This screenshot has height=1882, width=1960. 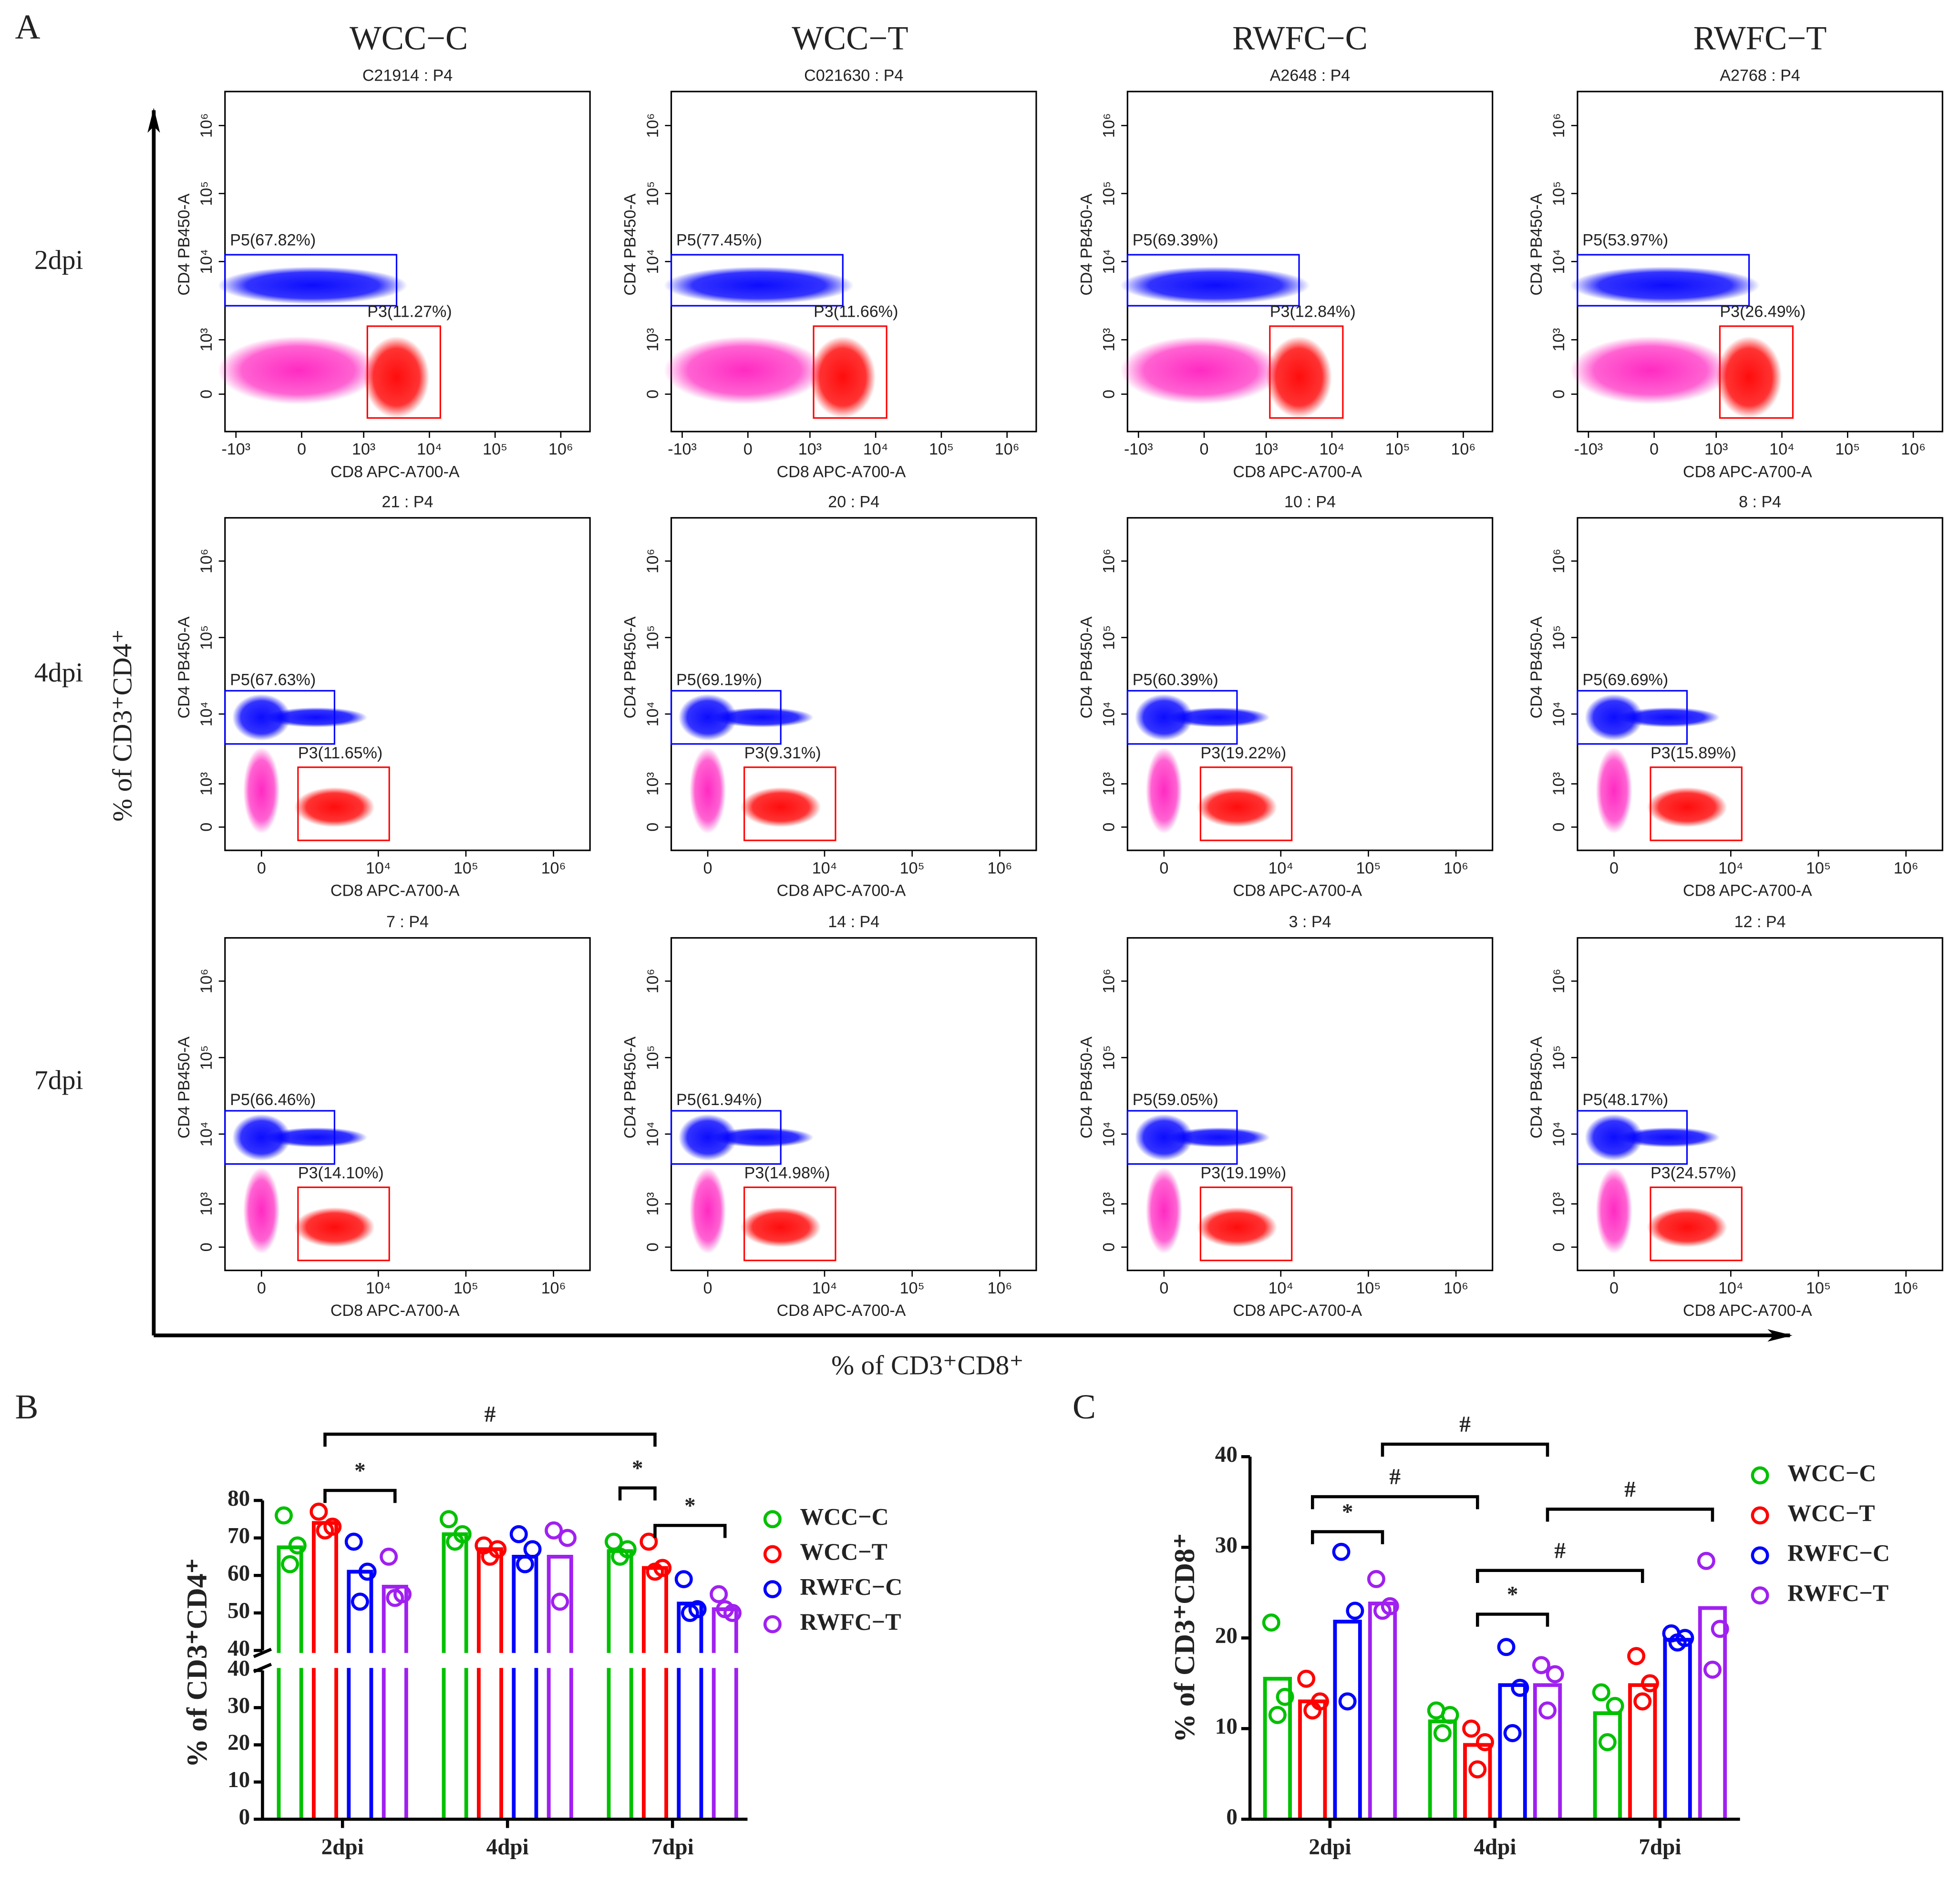 I want to click on p5-label: P5(60.39%), so click(x=1176, y=680).